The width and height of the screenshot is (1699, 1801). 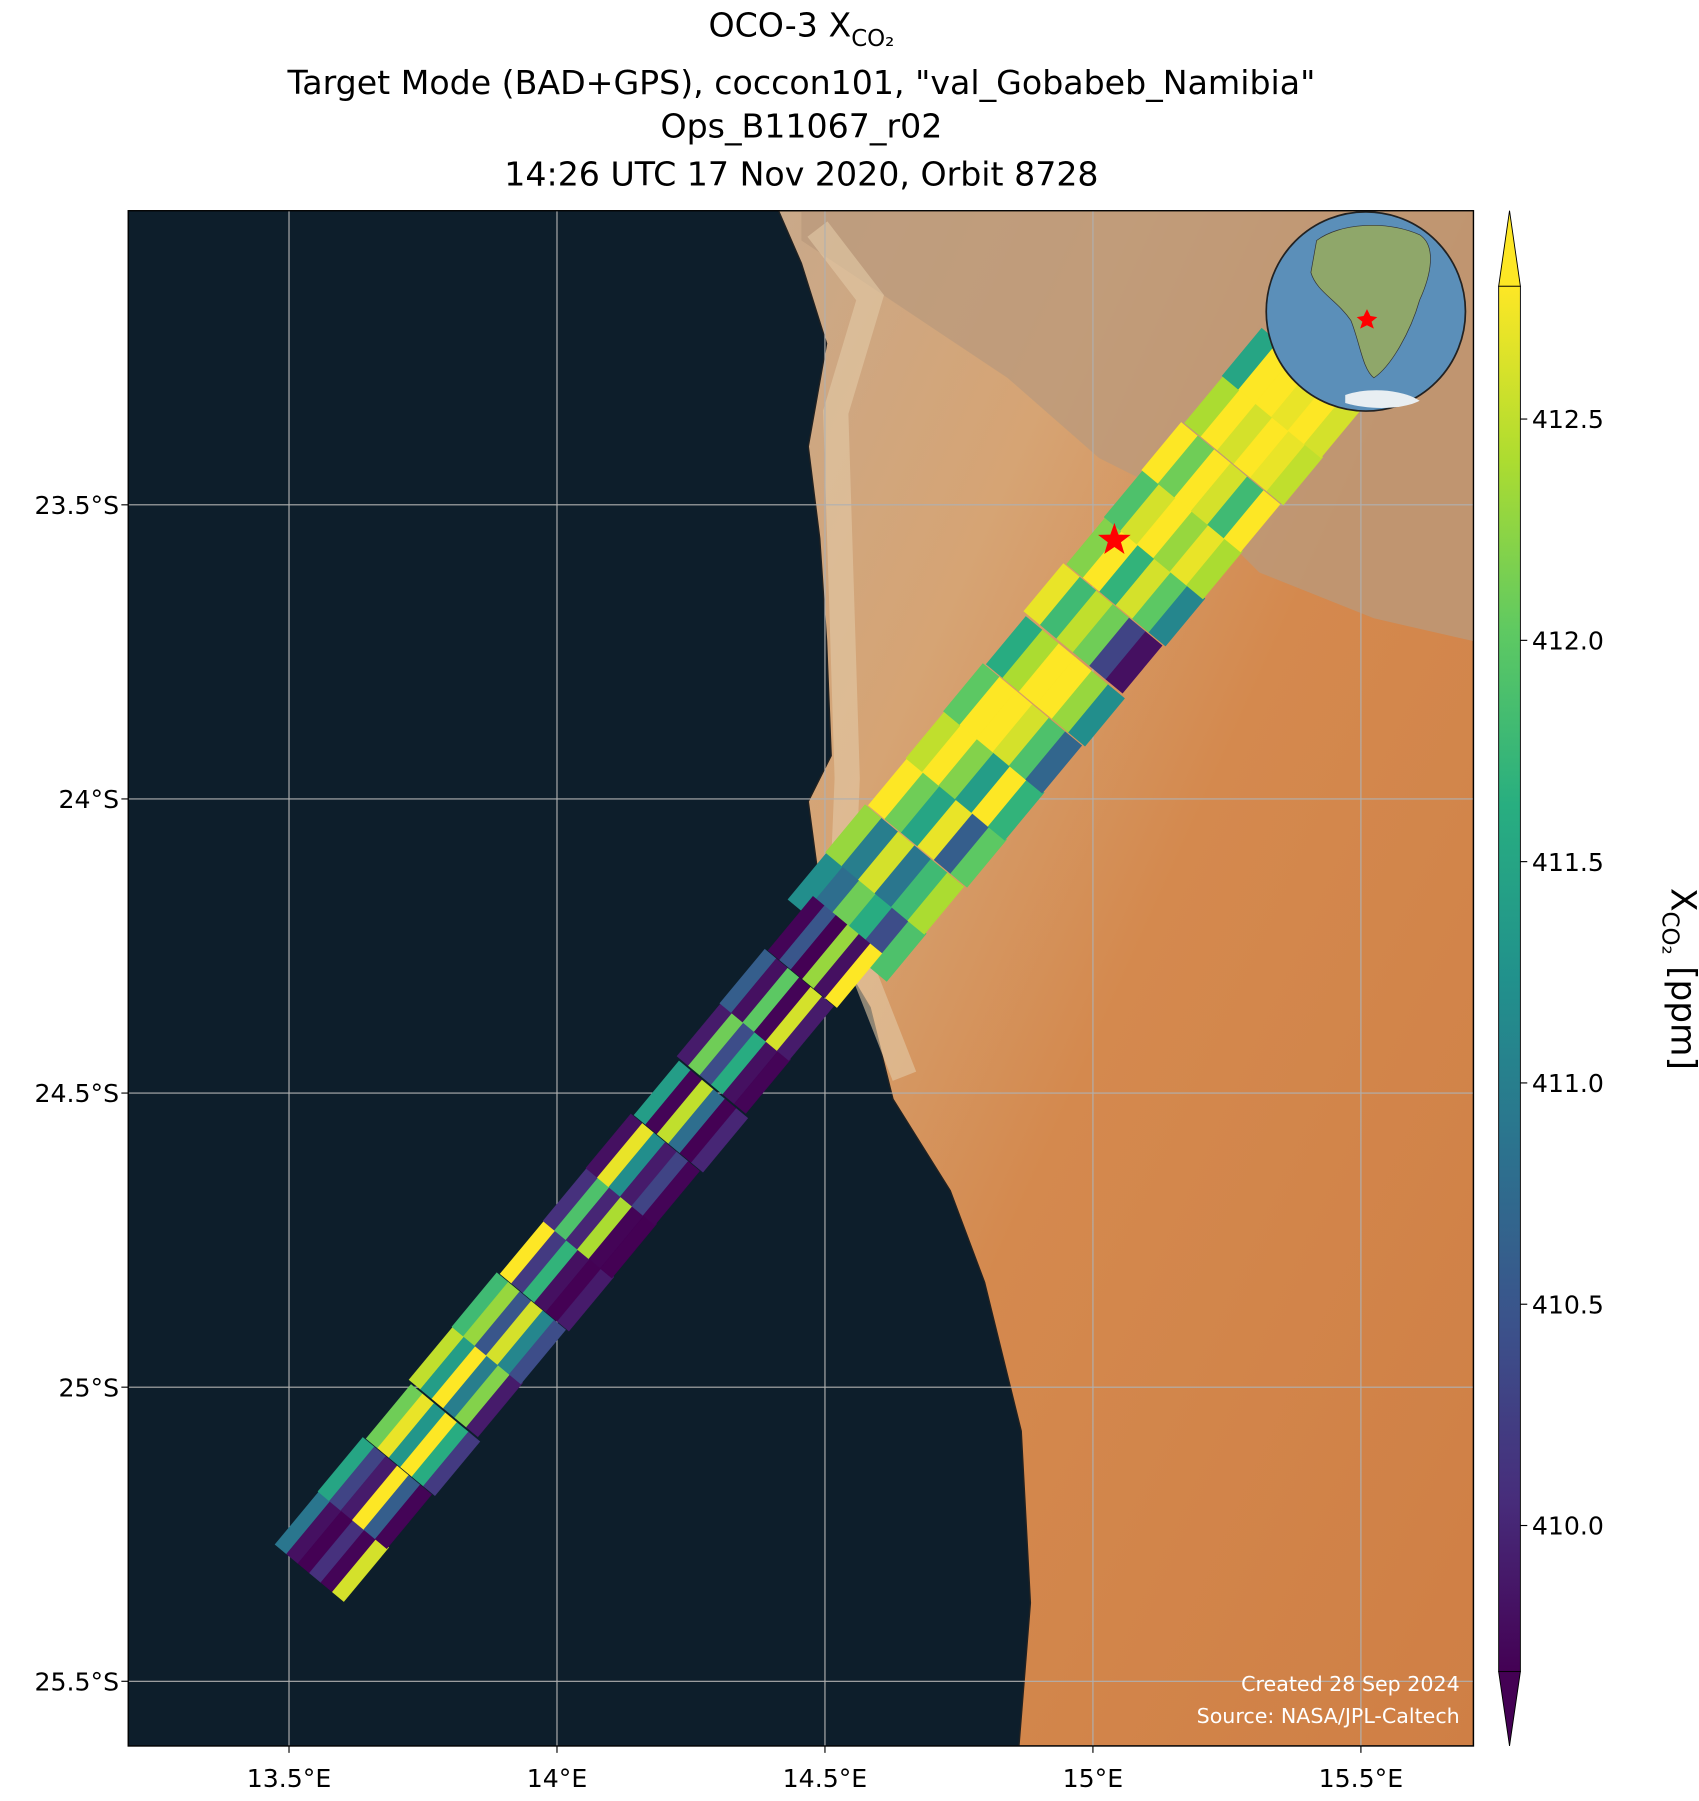 I want to click on colorbar-label: XCO₂ [ppm], so click(x=1677, y=979).